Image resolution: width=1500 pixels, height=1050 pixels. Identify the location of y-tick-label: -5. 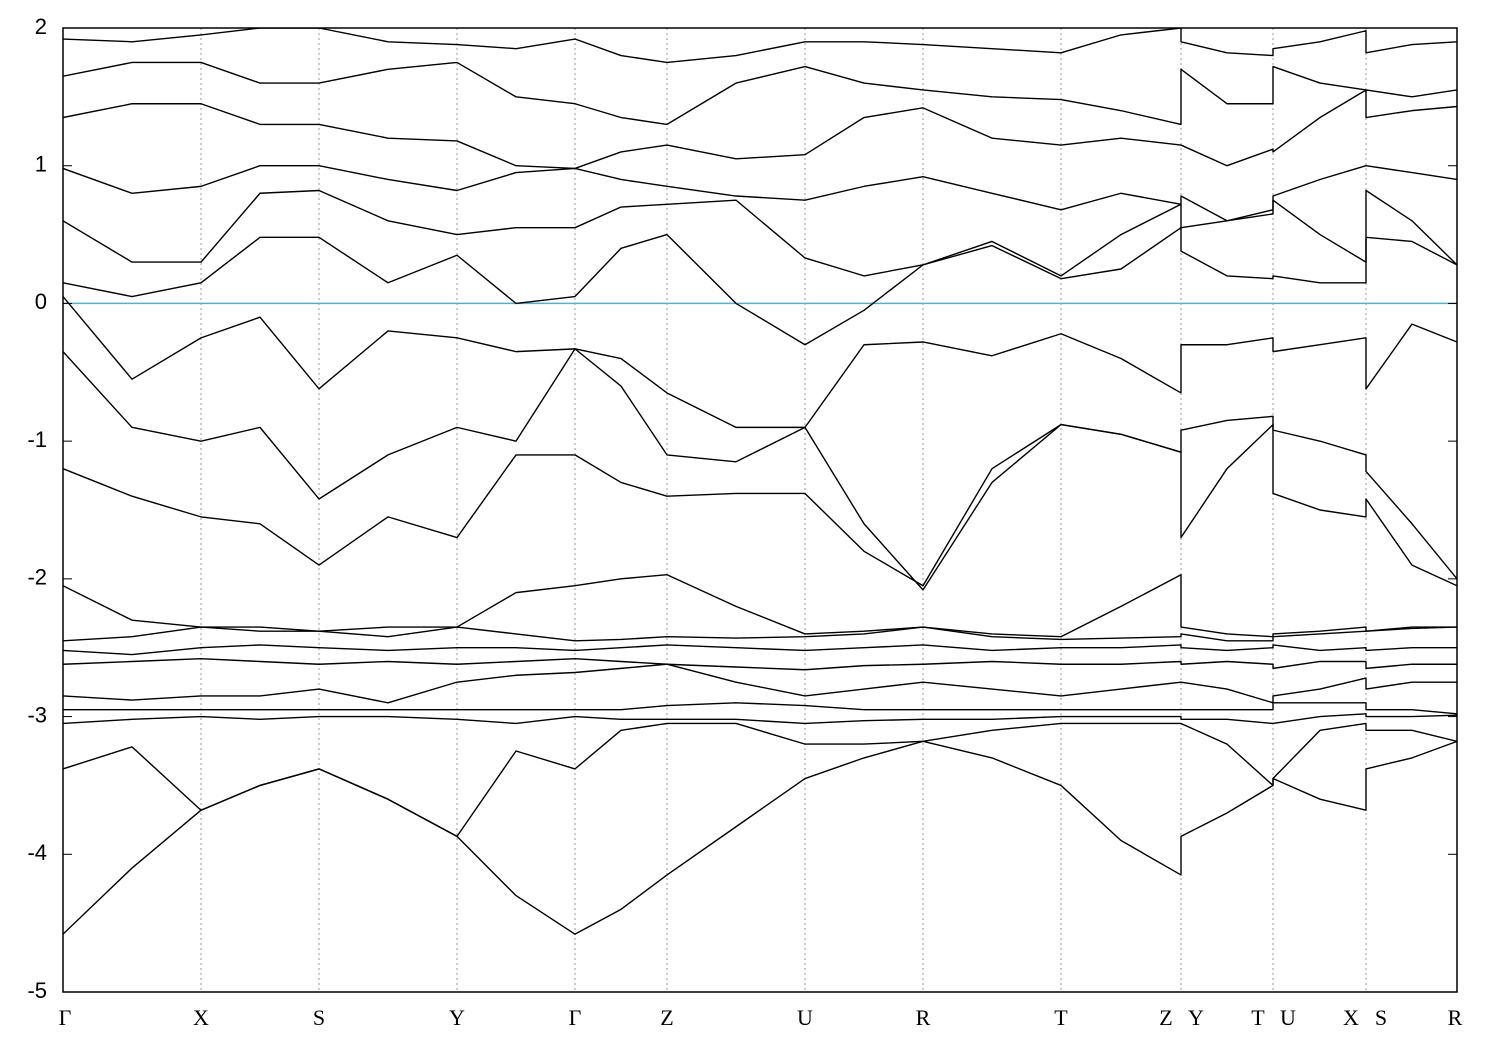
(37, 990).